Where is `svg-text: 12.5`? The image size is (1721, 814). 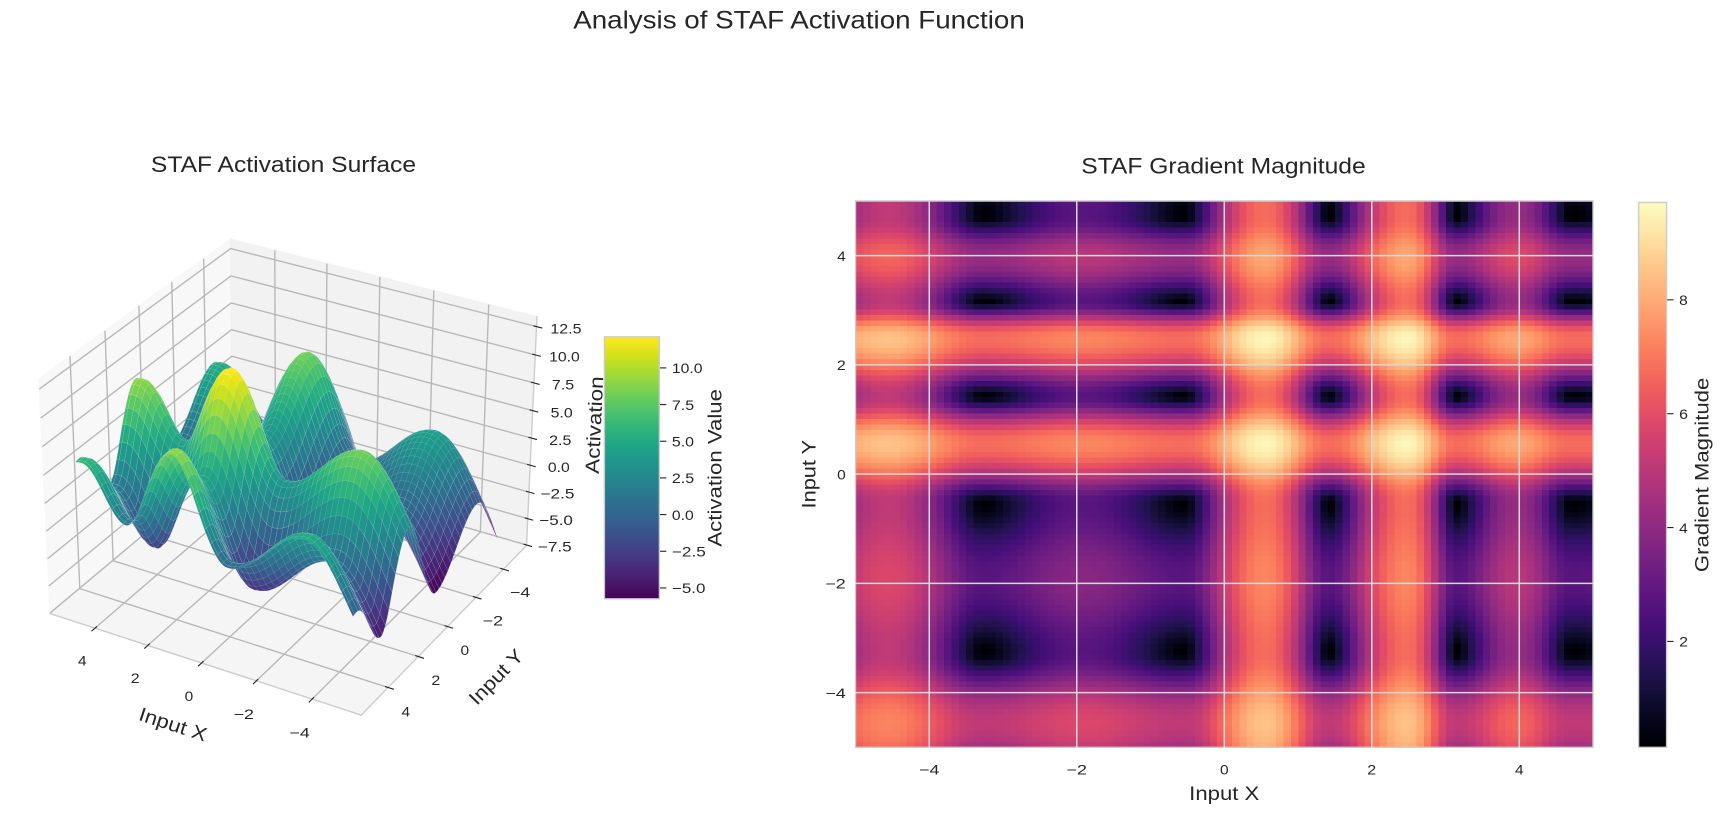 svg-text: 12.5 is located at coordinates (565, 328).